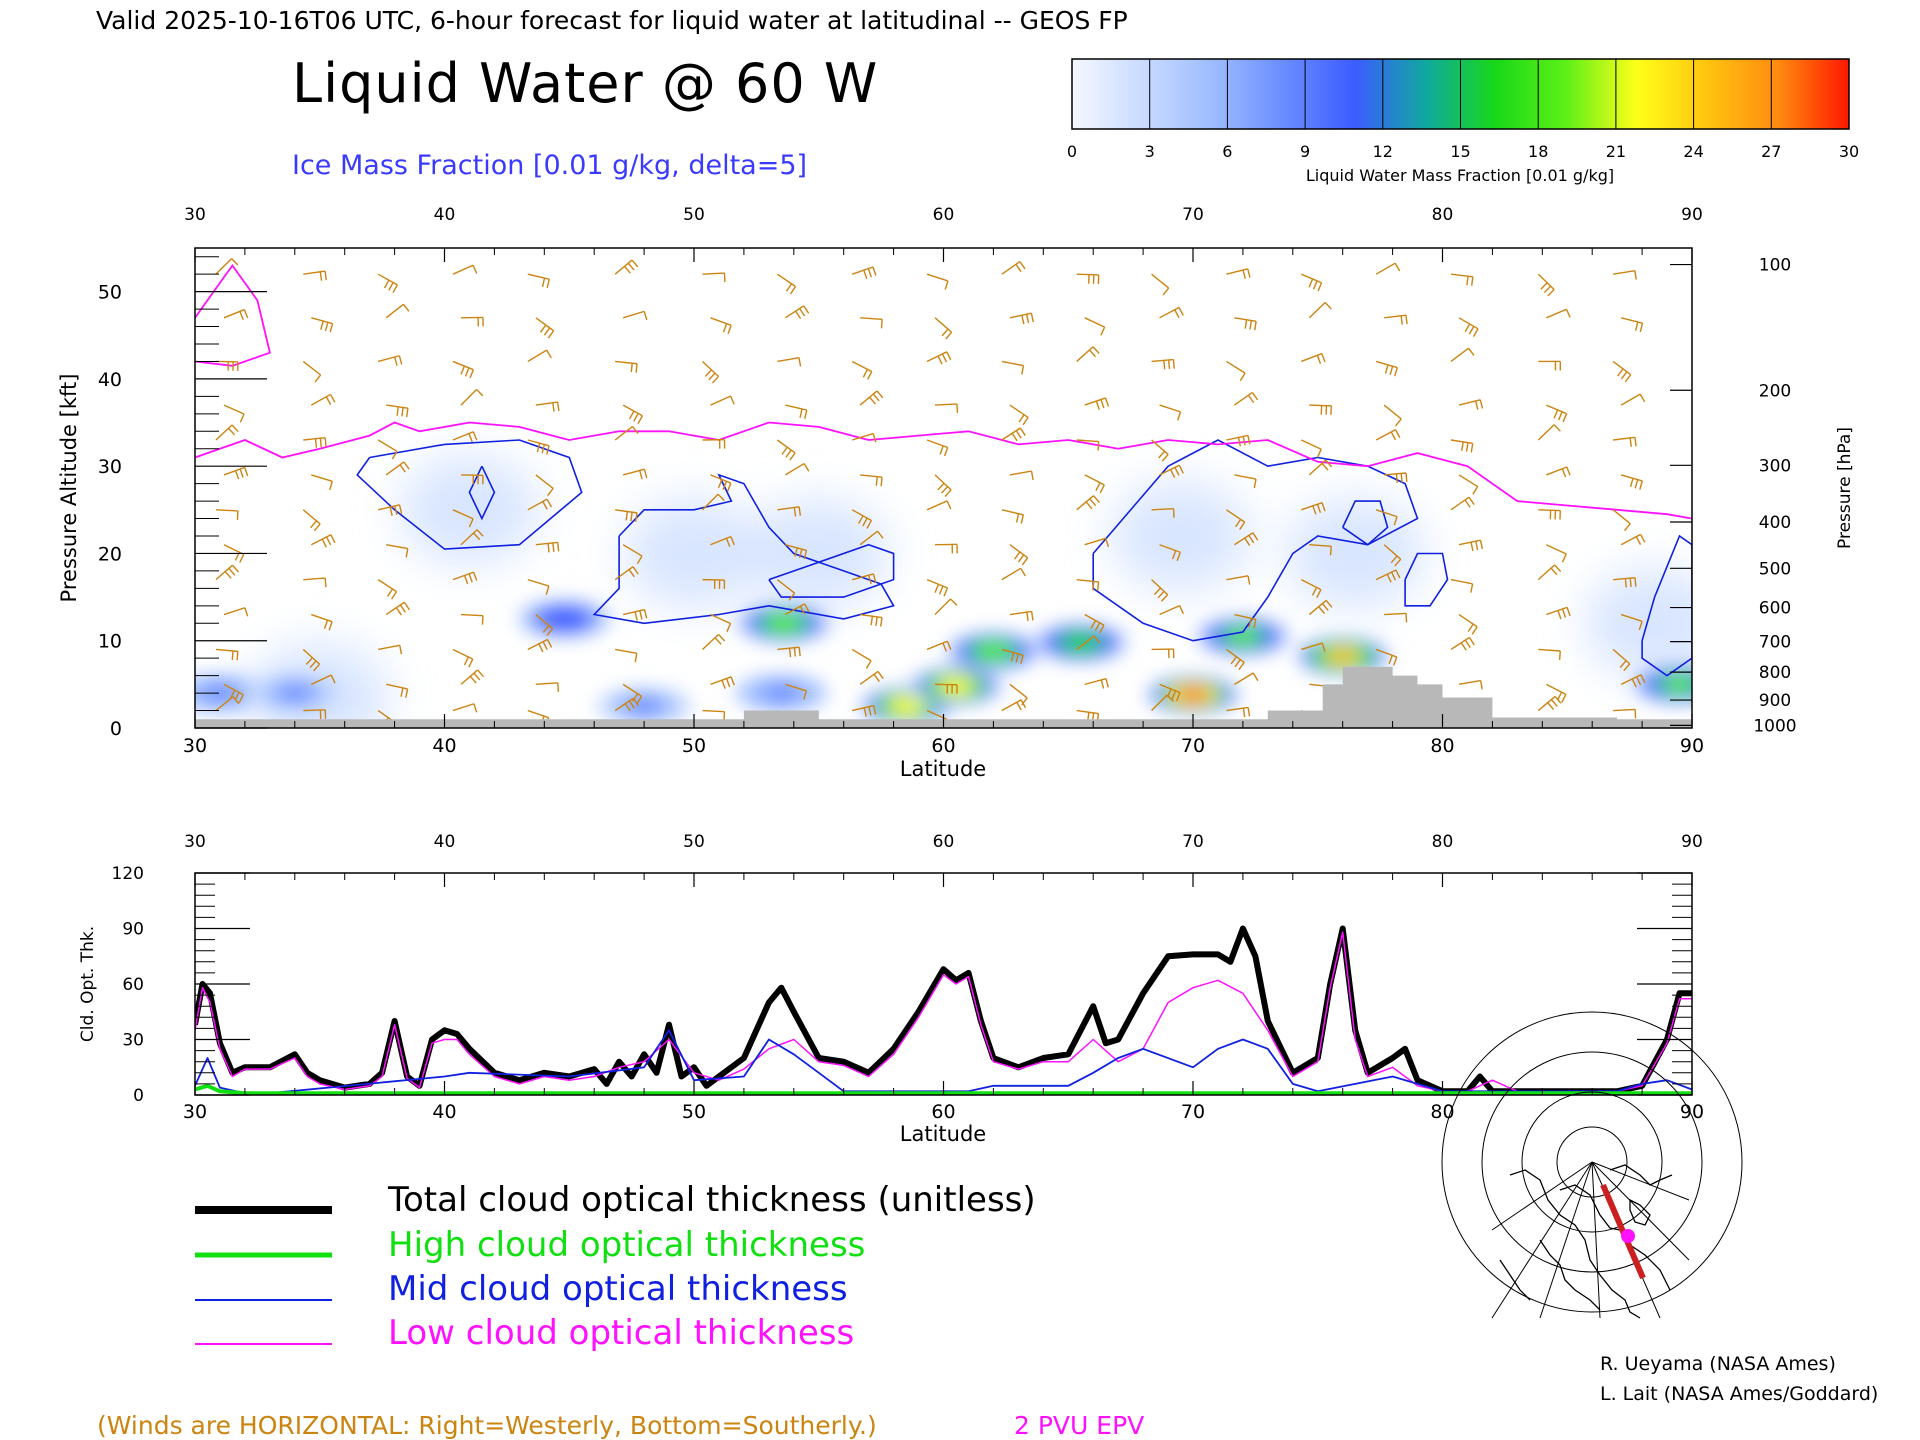 This screenshot has width=1920, height=1440. I want to click on y-tick-label: 10, so click(110, 642).